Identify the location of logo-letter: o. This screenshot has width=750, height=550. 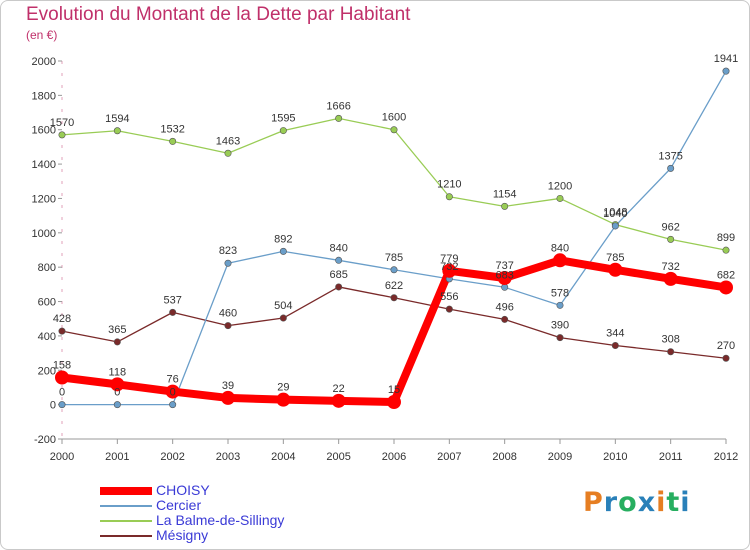
(628, 502).